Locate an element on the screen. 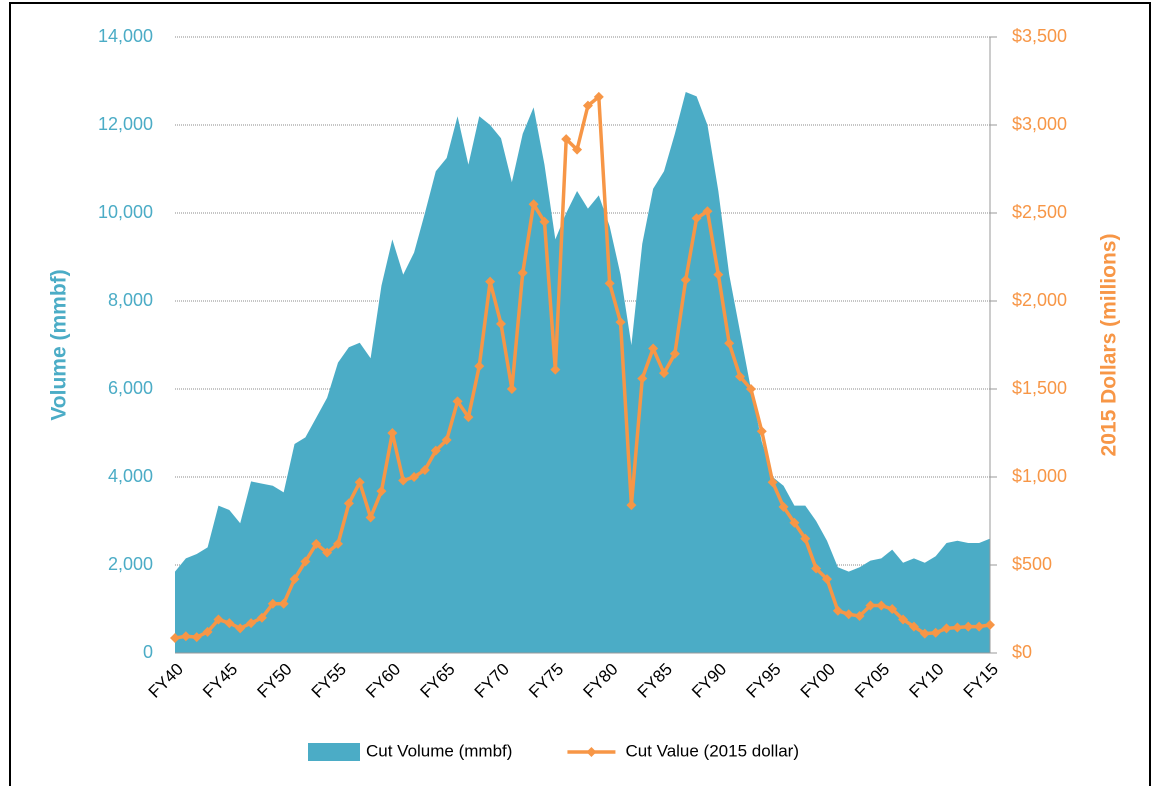 The height and width of the screenshot is (786, 1153). y2-tick-label: $1,000 is located at coordinates (1039, 476).